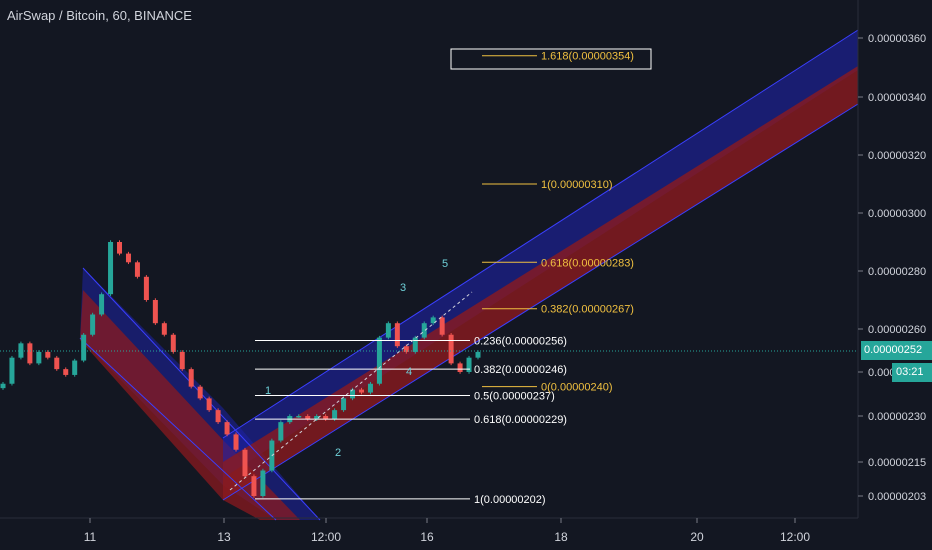  What do you see at coordinates (99, 15) in the screenshot?
I see `chart-title: AirSwap / Bitcoin, 60, BINANCE` at bounding box center [99, 15].